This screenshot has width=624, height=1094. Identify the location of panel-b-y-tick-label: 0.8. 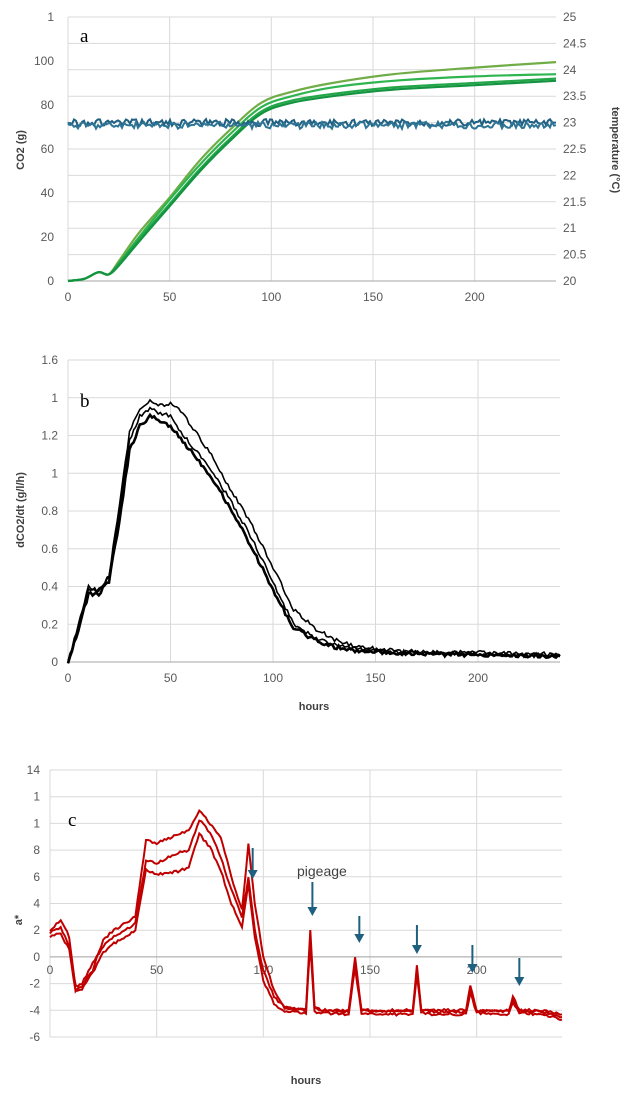
(49, 511).